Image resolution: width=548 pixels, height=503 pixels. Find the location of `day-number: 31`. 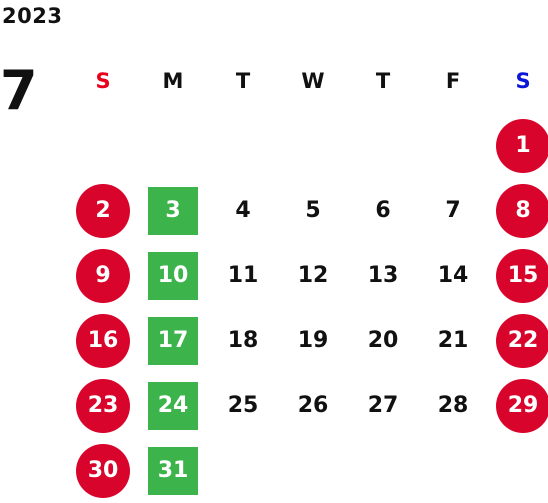

day-number: 31 is located at coordinates (173, 470).